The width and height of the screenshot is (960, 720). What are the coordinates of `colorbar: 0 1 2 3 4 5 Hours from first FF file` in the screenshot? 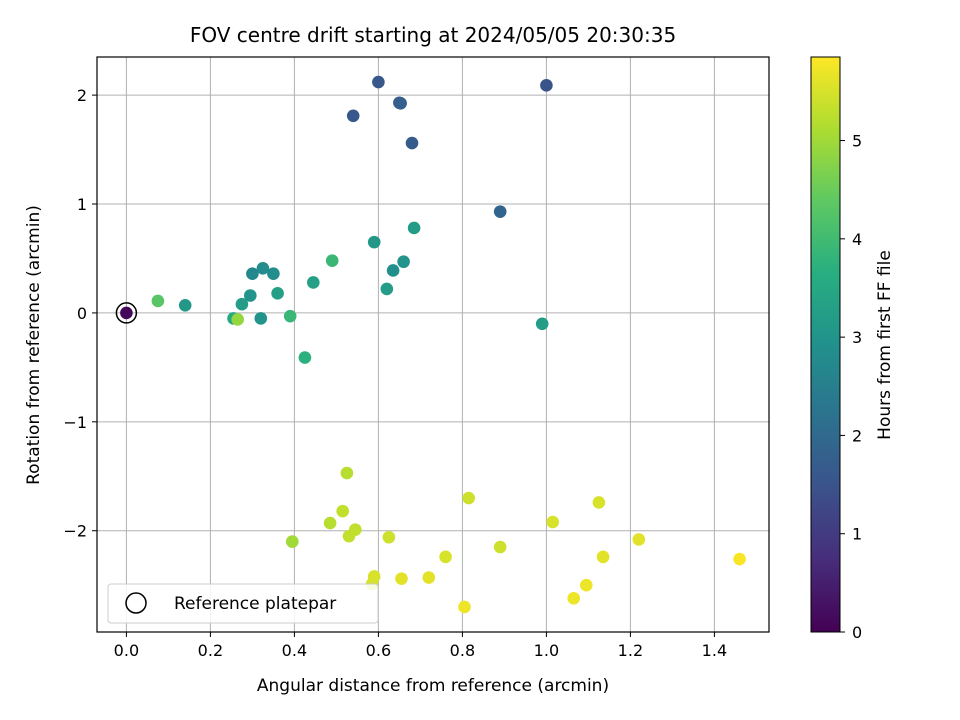 It's located at (852, 349).